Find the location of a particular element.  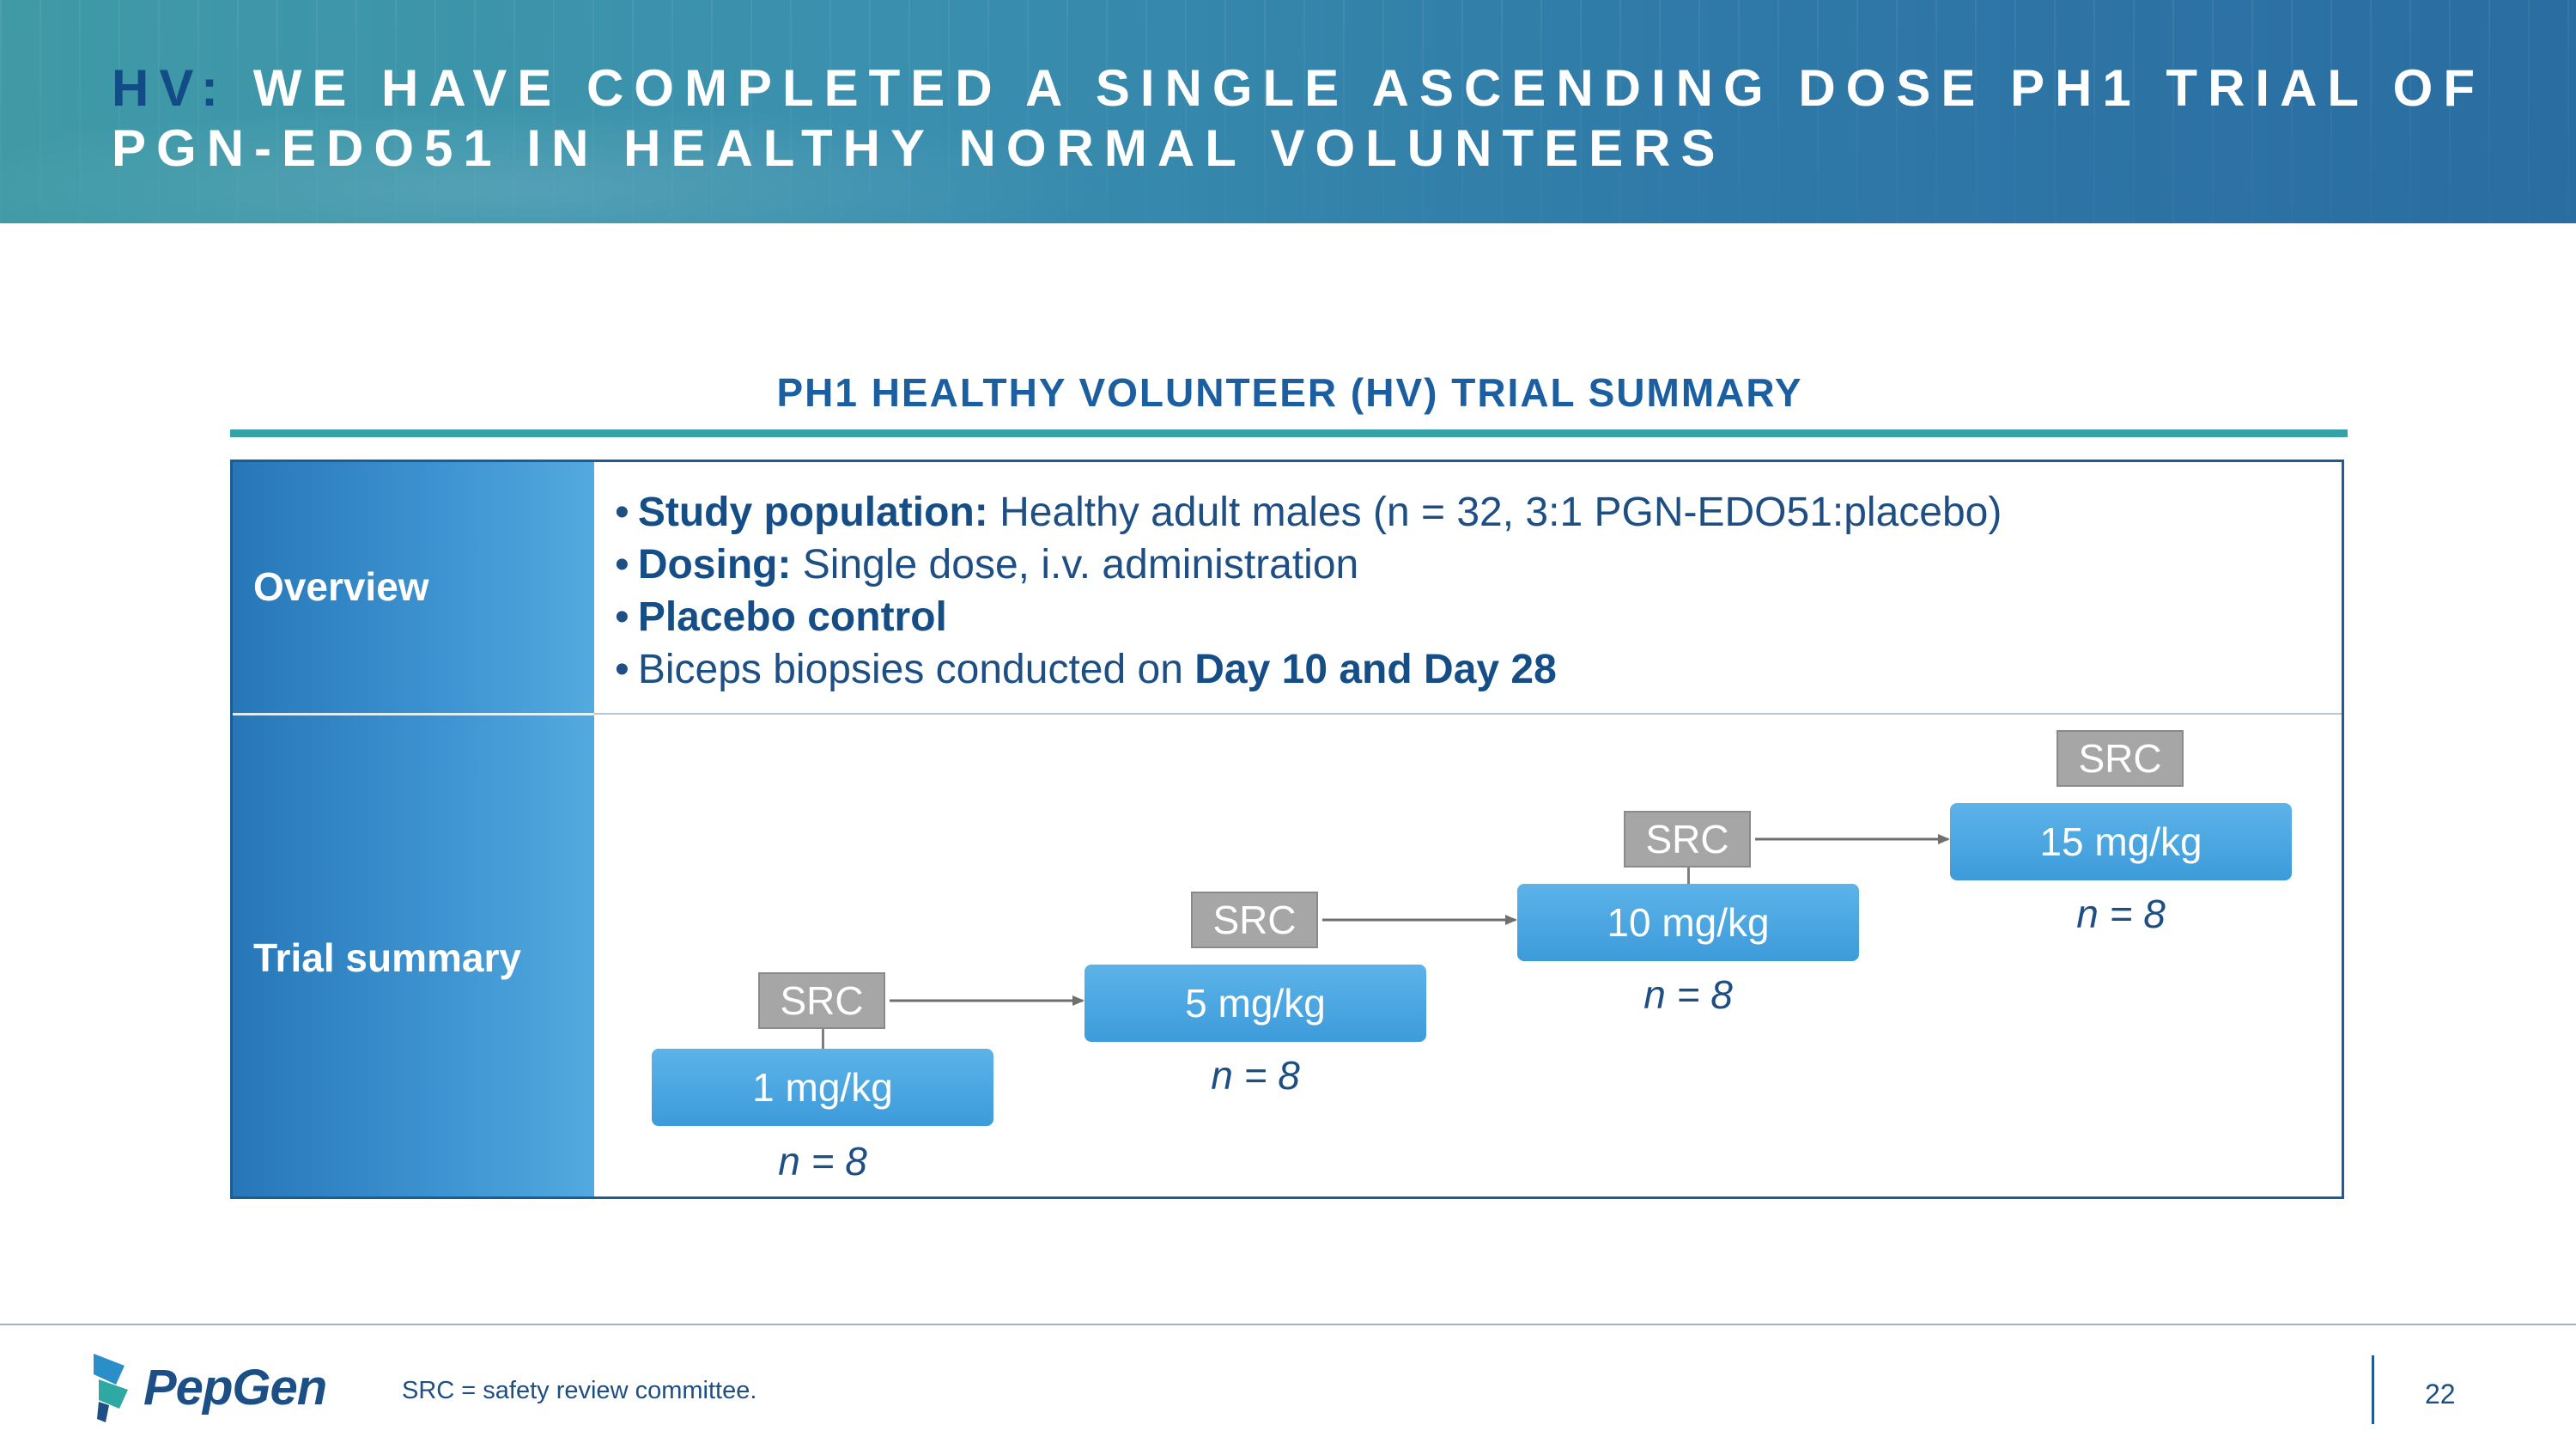

heading-underline is located at coordinates (1289, 433).